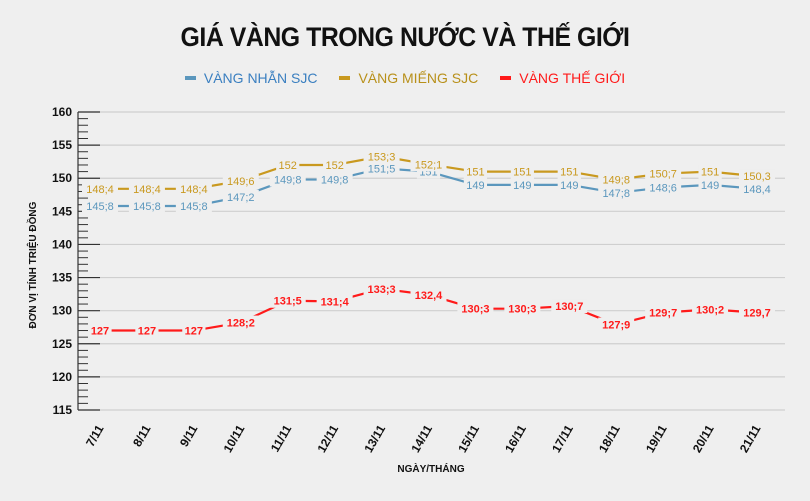 The image size is (810, 501). Describe the element at coordinates (506, 78) in the screenshot. I see `legend-swatch-icon` at that location.